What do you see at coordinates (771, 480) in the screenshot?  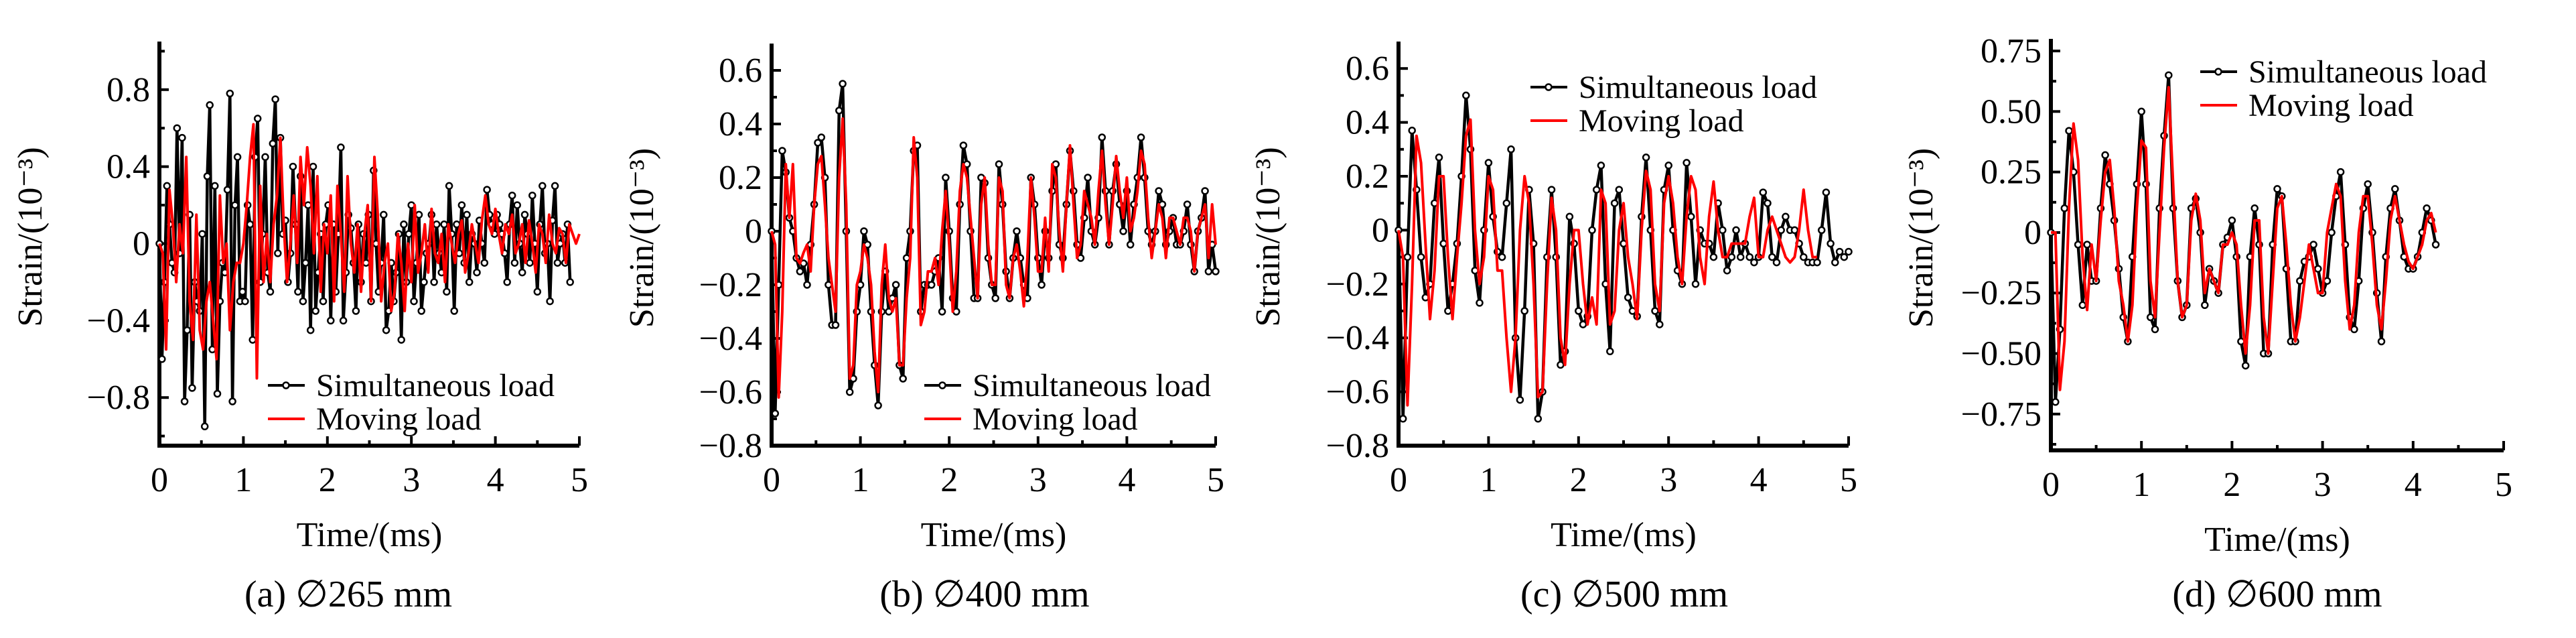 I see `x-tick-label: 0` at bounding box center [771, 480].